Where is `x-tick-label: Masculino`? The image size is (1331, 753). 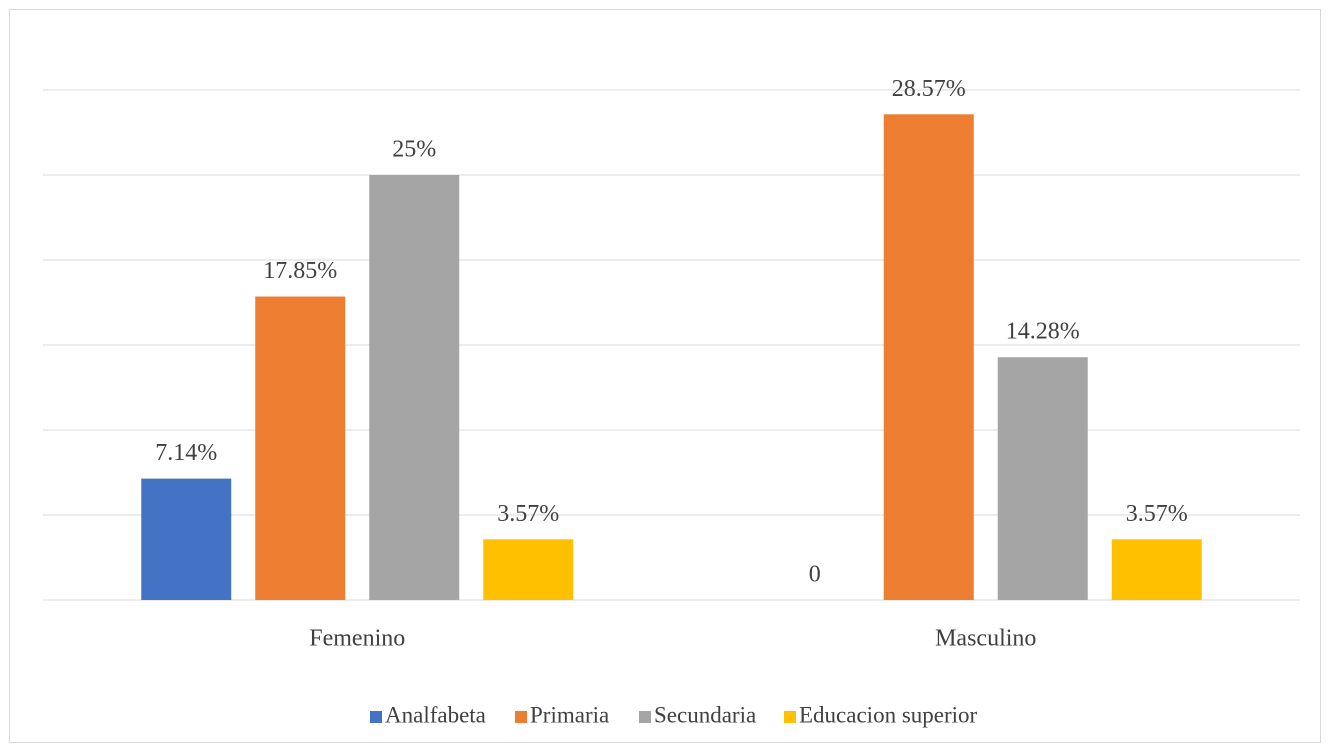 x-tick-label: Masculino is located at coordinates (985, 639).